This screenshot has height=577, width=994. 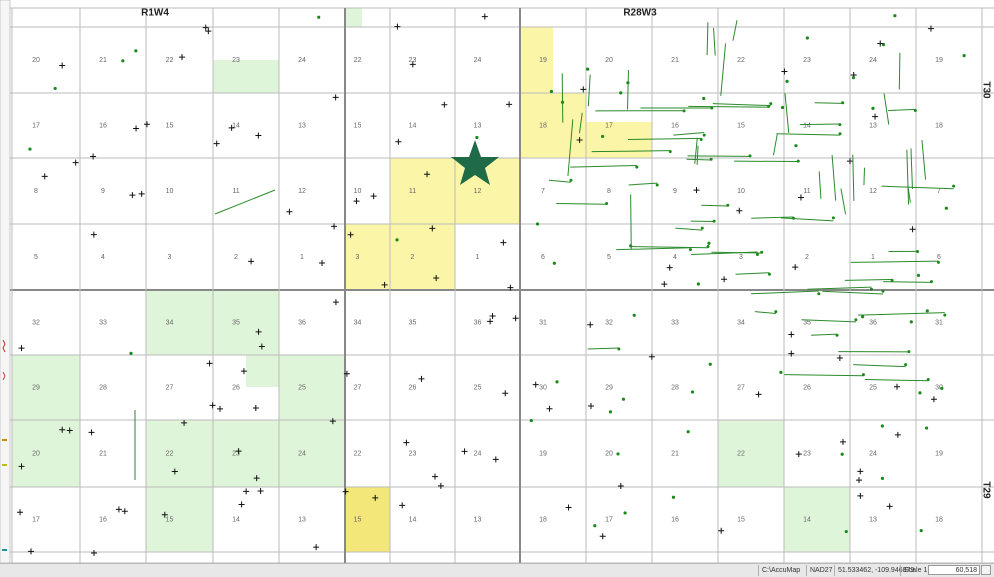 What do you see at coordinates (741, 387) in the screenshot?
I see `section-number: 27` at bounding box center [741, 387].